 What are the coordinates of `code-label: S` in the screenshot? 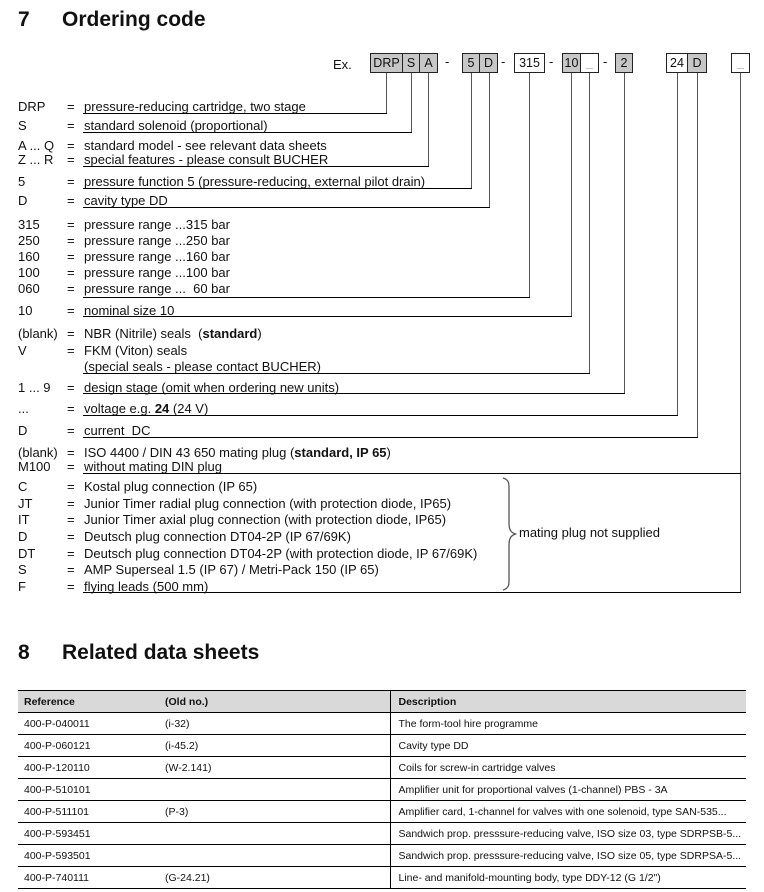 It's located at (22, 569).